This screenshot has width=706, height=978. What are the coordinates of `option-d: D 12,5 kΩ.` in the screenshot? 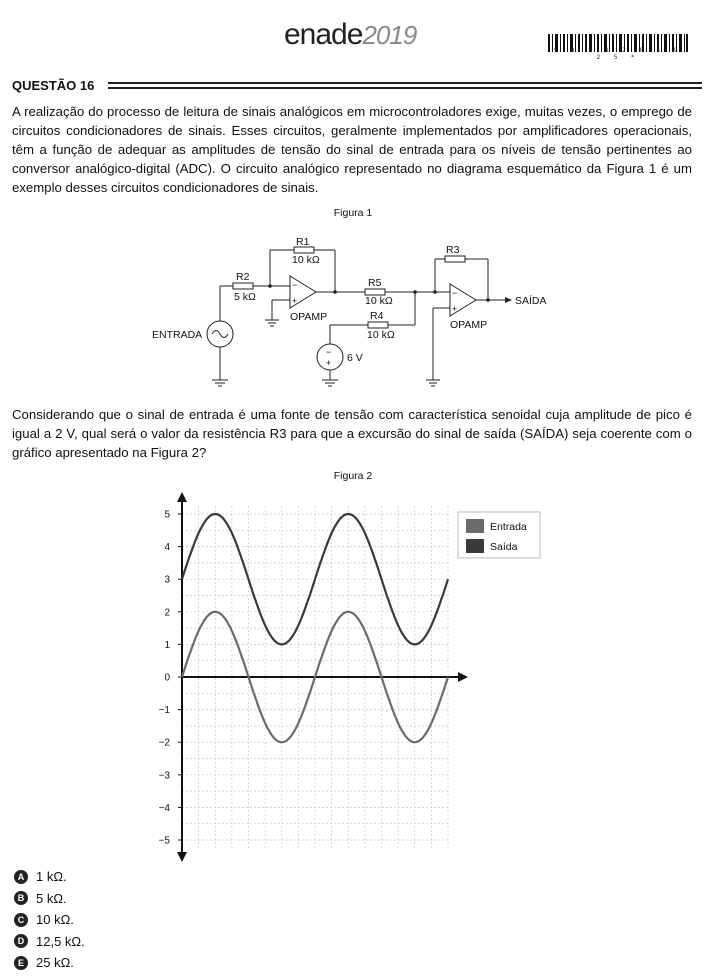 It's located at (49, 942).